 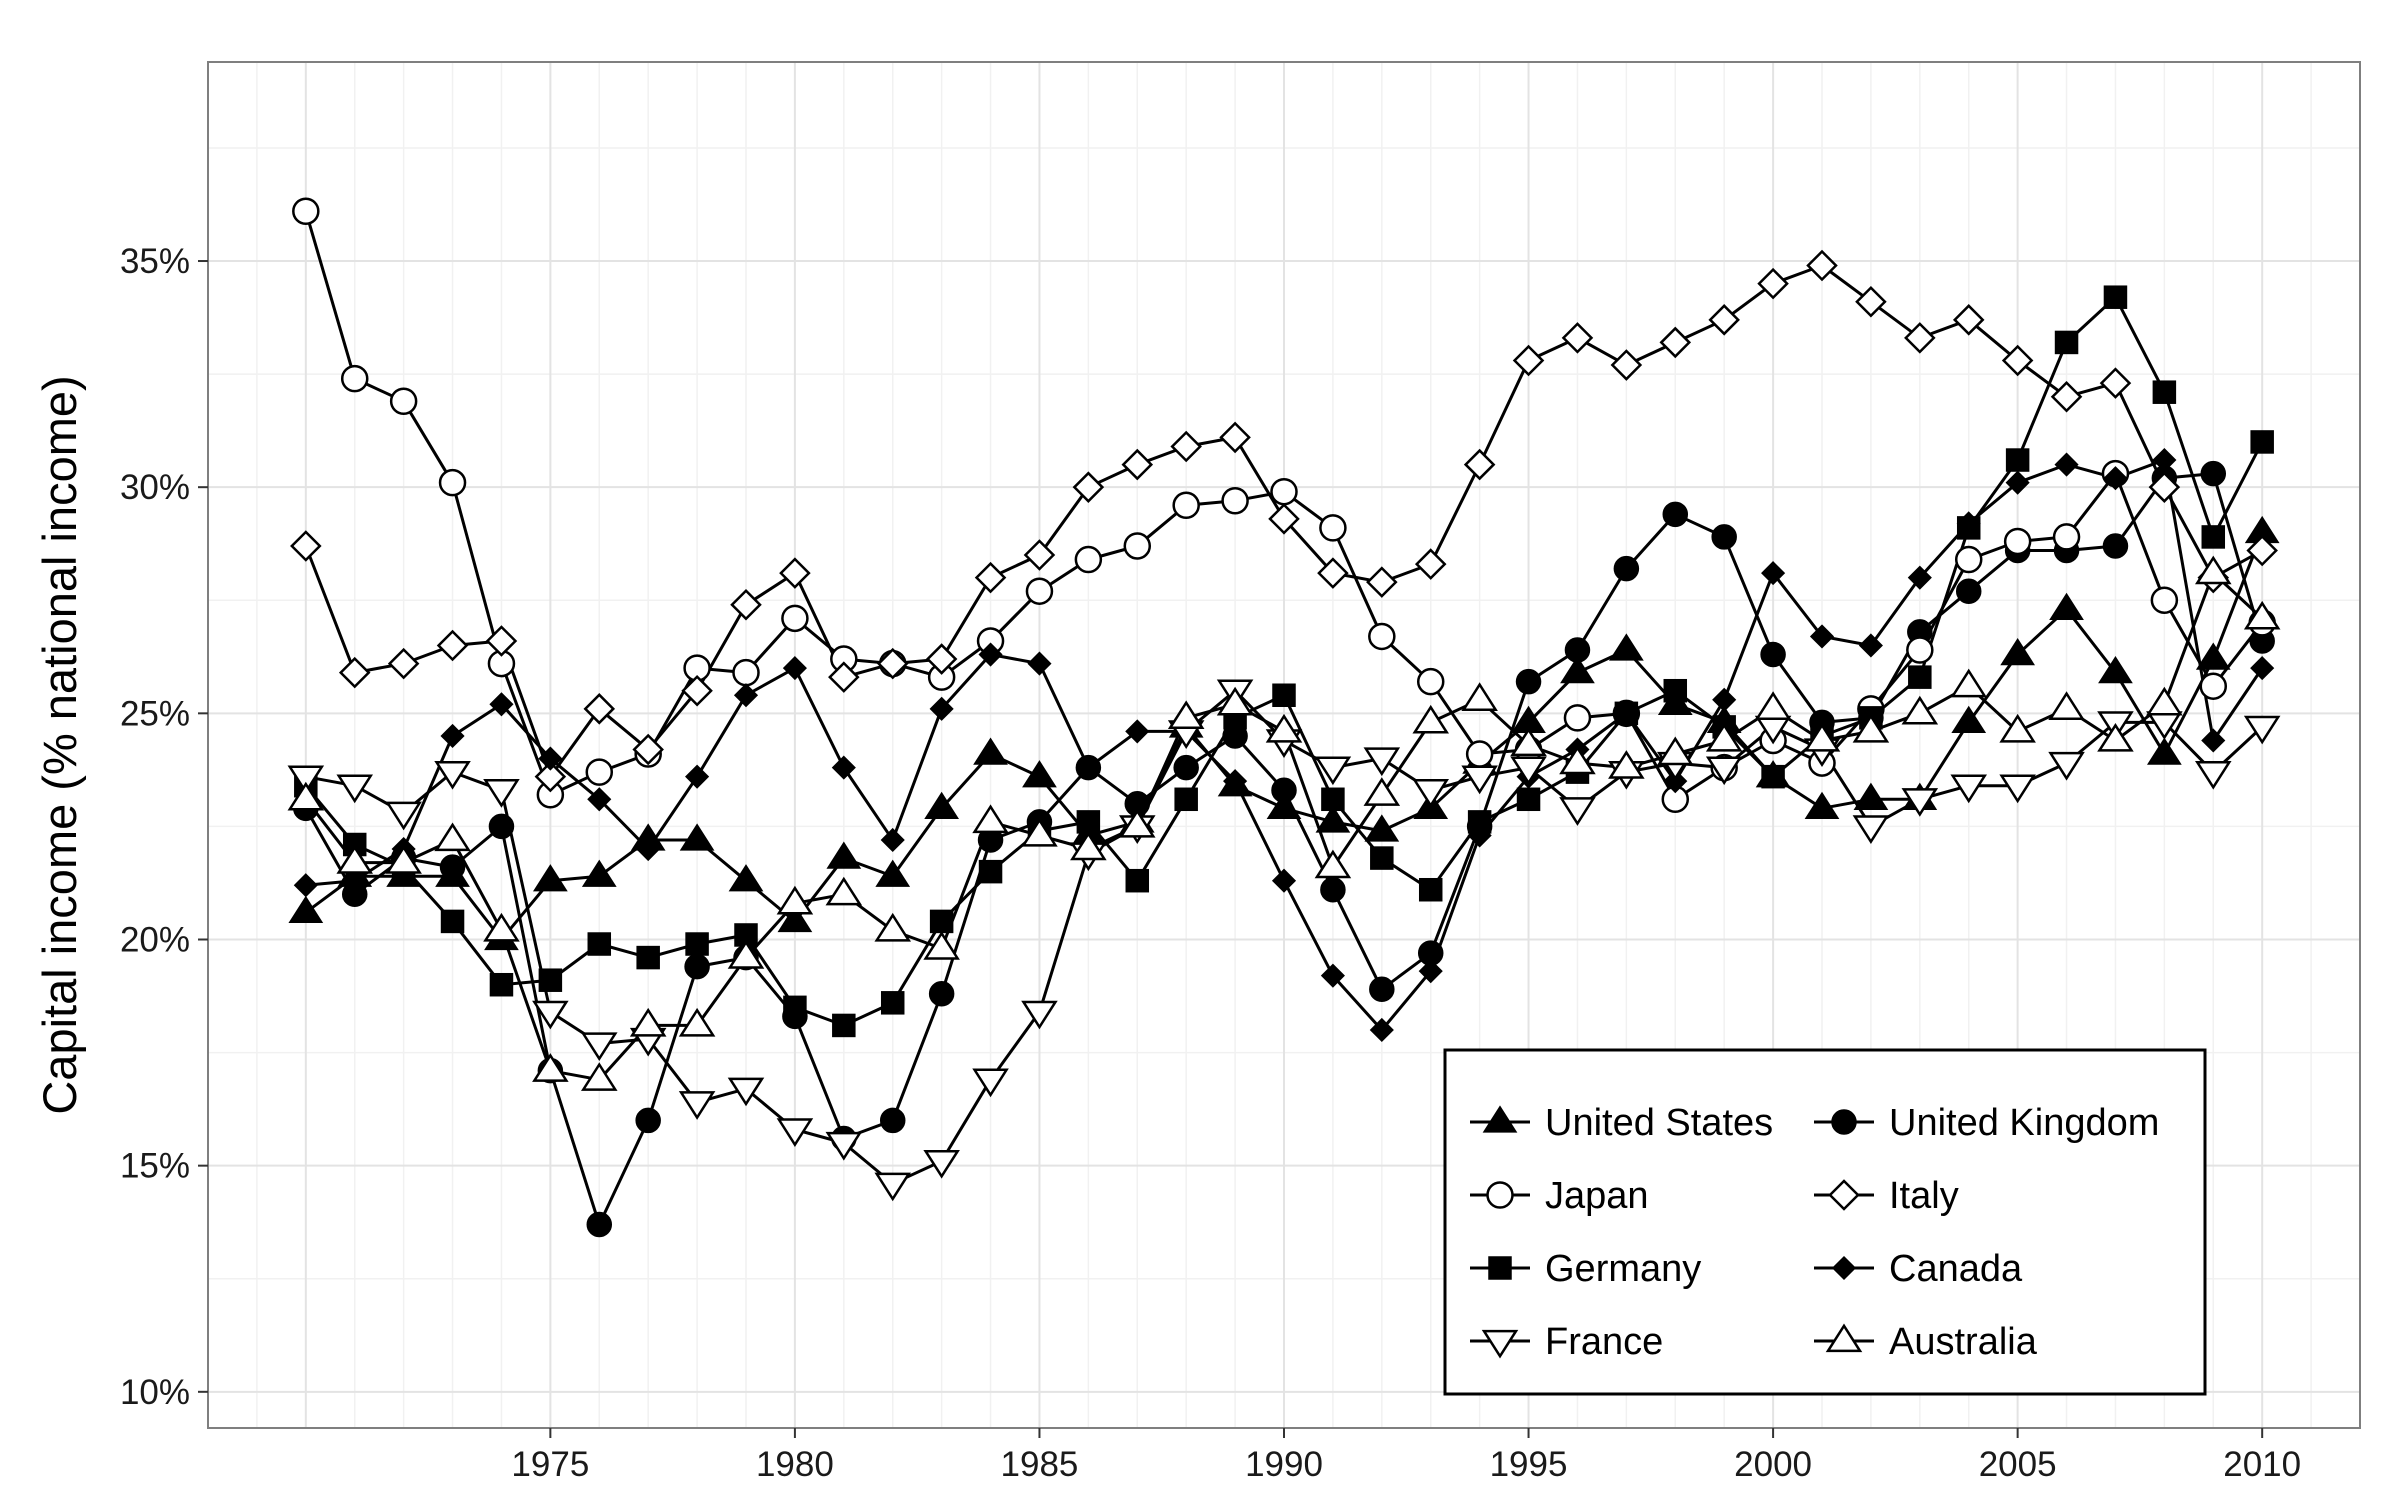 I want to click on y-axis: 10% 15% 20% 25% 30% 35%, so click(x=164, y=827).